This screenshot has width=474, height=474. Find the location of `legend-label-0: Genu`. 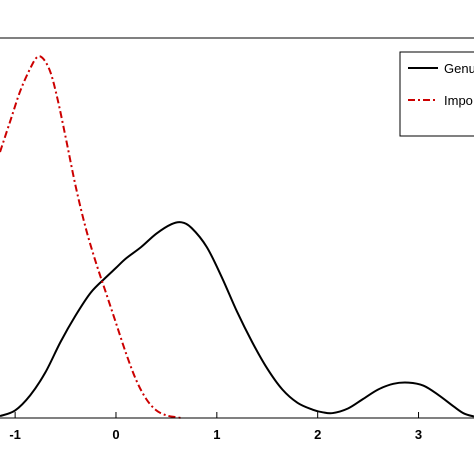

legend-label-0: Genu is located at coordinates (459, 68).